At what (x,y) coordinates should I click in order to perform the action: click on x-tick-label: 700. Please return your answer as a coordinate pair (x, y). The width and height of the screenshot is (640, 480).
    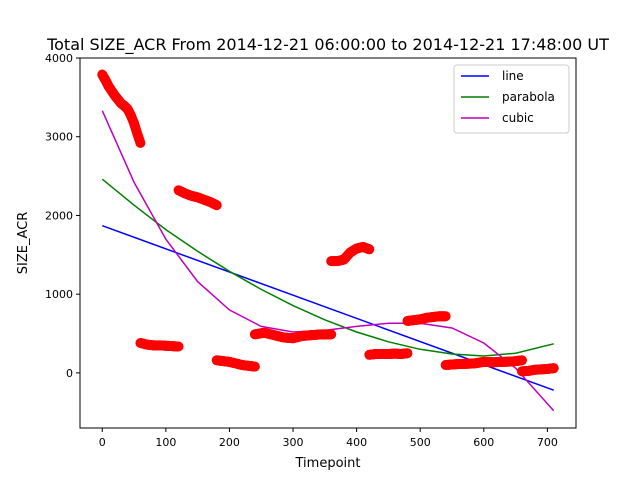
    Looking at the image, I should click on (547, 442).